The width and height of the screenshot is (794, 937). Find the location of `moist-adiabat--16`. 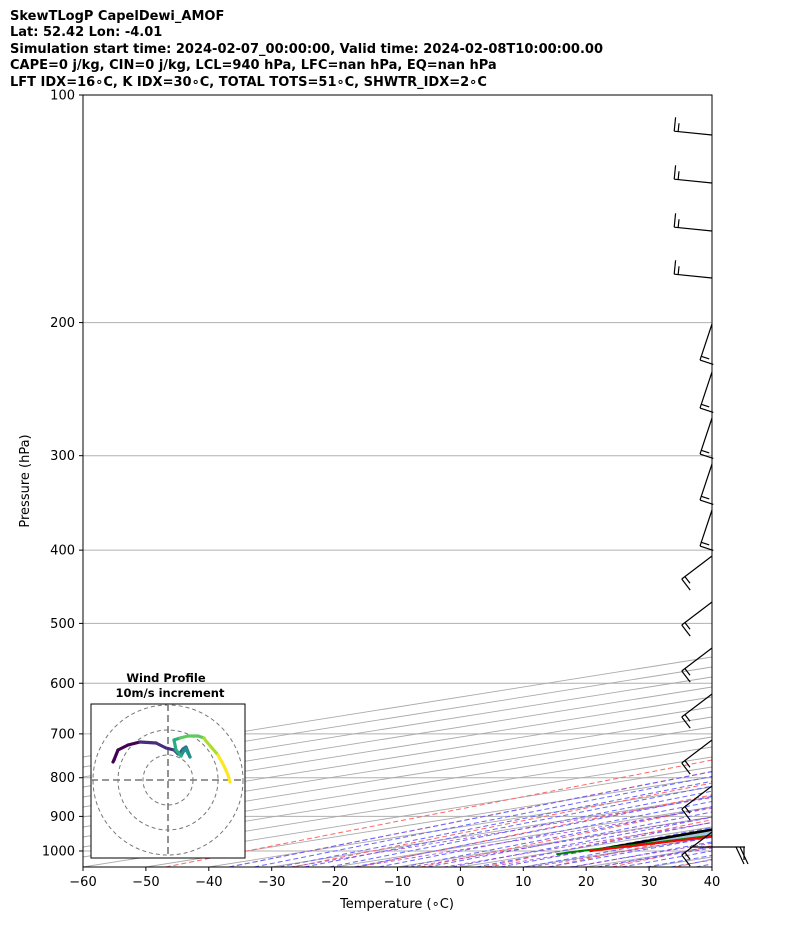

moist-adiabat--16 is located at coordinates (545, 833).